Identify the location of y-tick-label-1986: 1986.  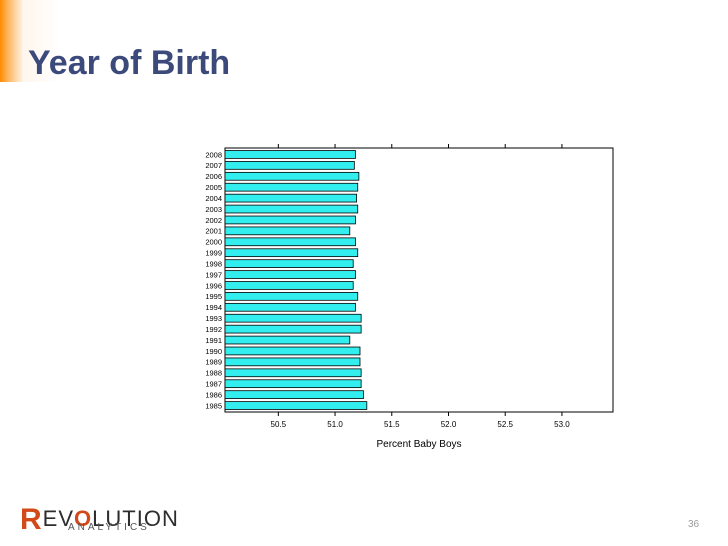
(213, 394).